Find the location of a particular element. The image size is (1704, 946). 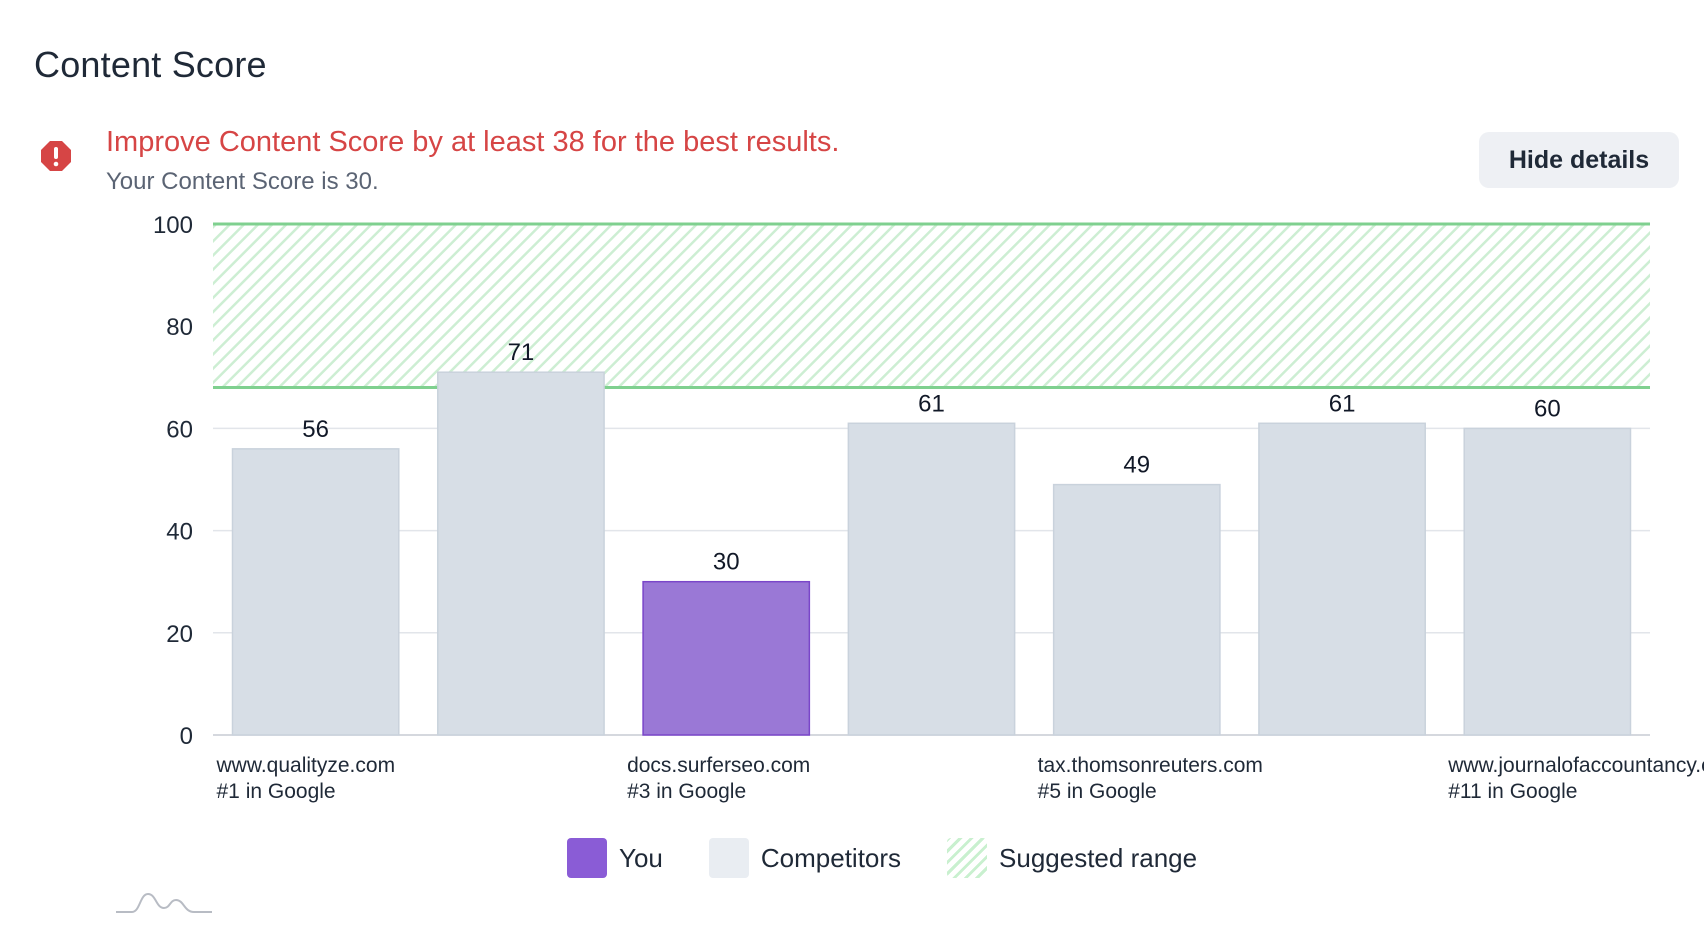

x-tick-rank-label: #1 in Google is located at coordinates (276, 791).